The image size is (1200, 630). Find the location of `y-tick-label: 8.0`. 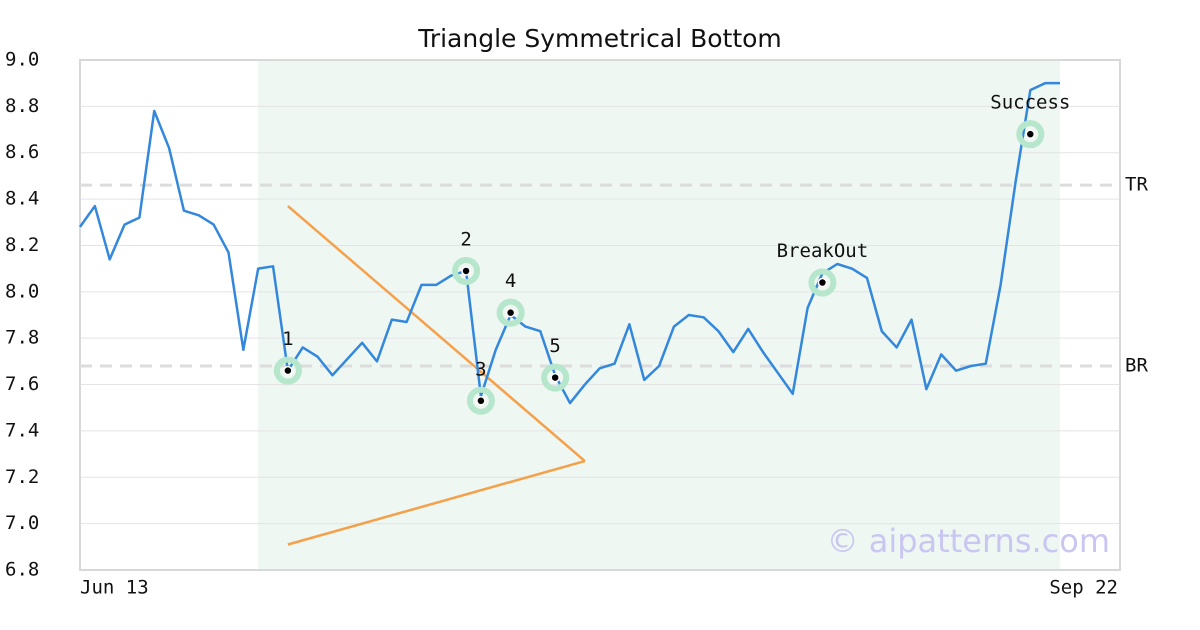

y-tick-label: 8.0 is located at coordinates (22, 291).